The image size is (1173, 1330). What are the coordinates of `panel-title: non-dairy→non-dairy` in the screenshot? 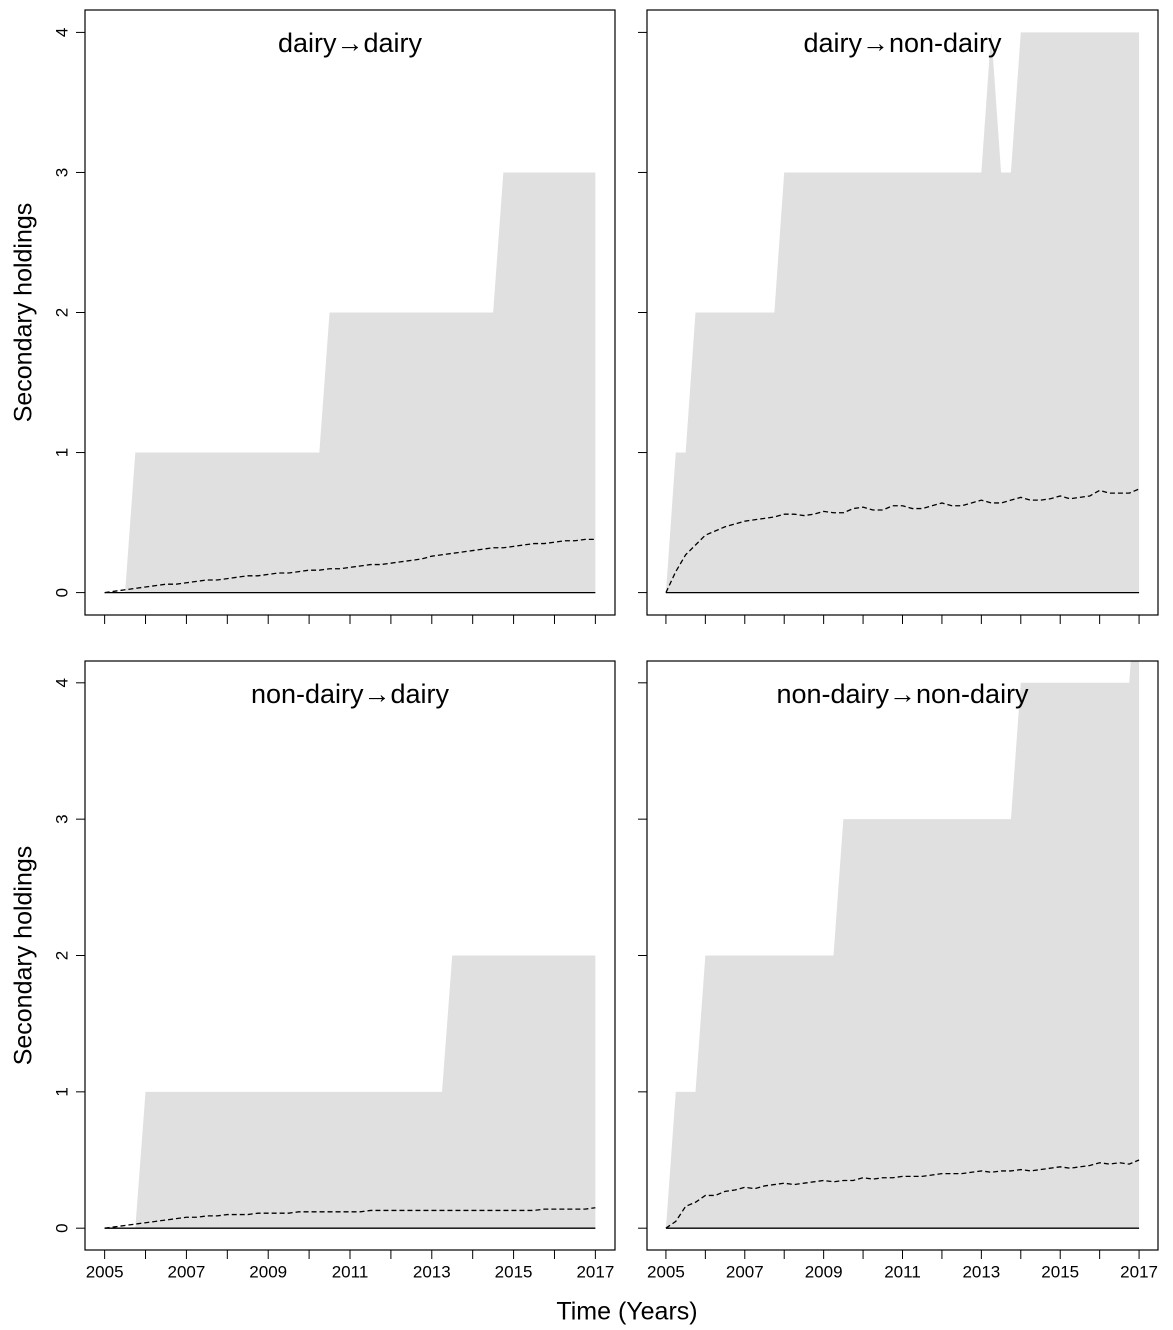 It's located at (902, 694).